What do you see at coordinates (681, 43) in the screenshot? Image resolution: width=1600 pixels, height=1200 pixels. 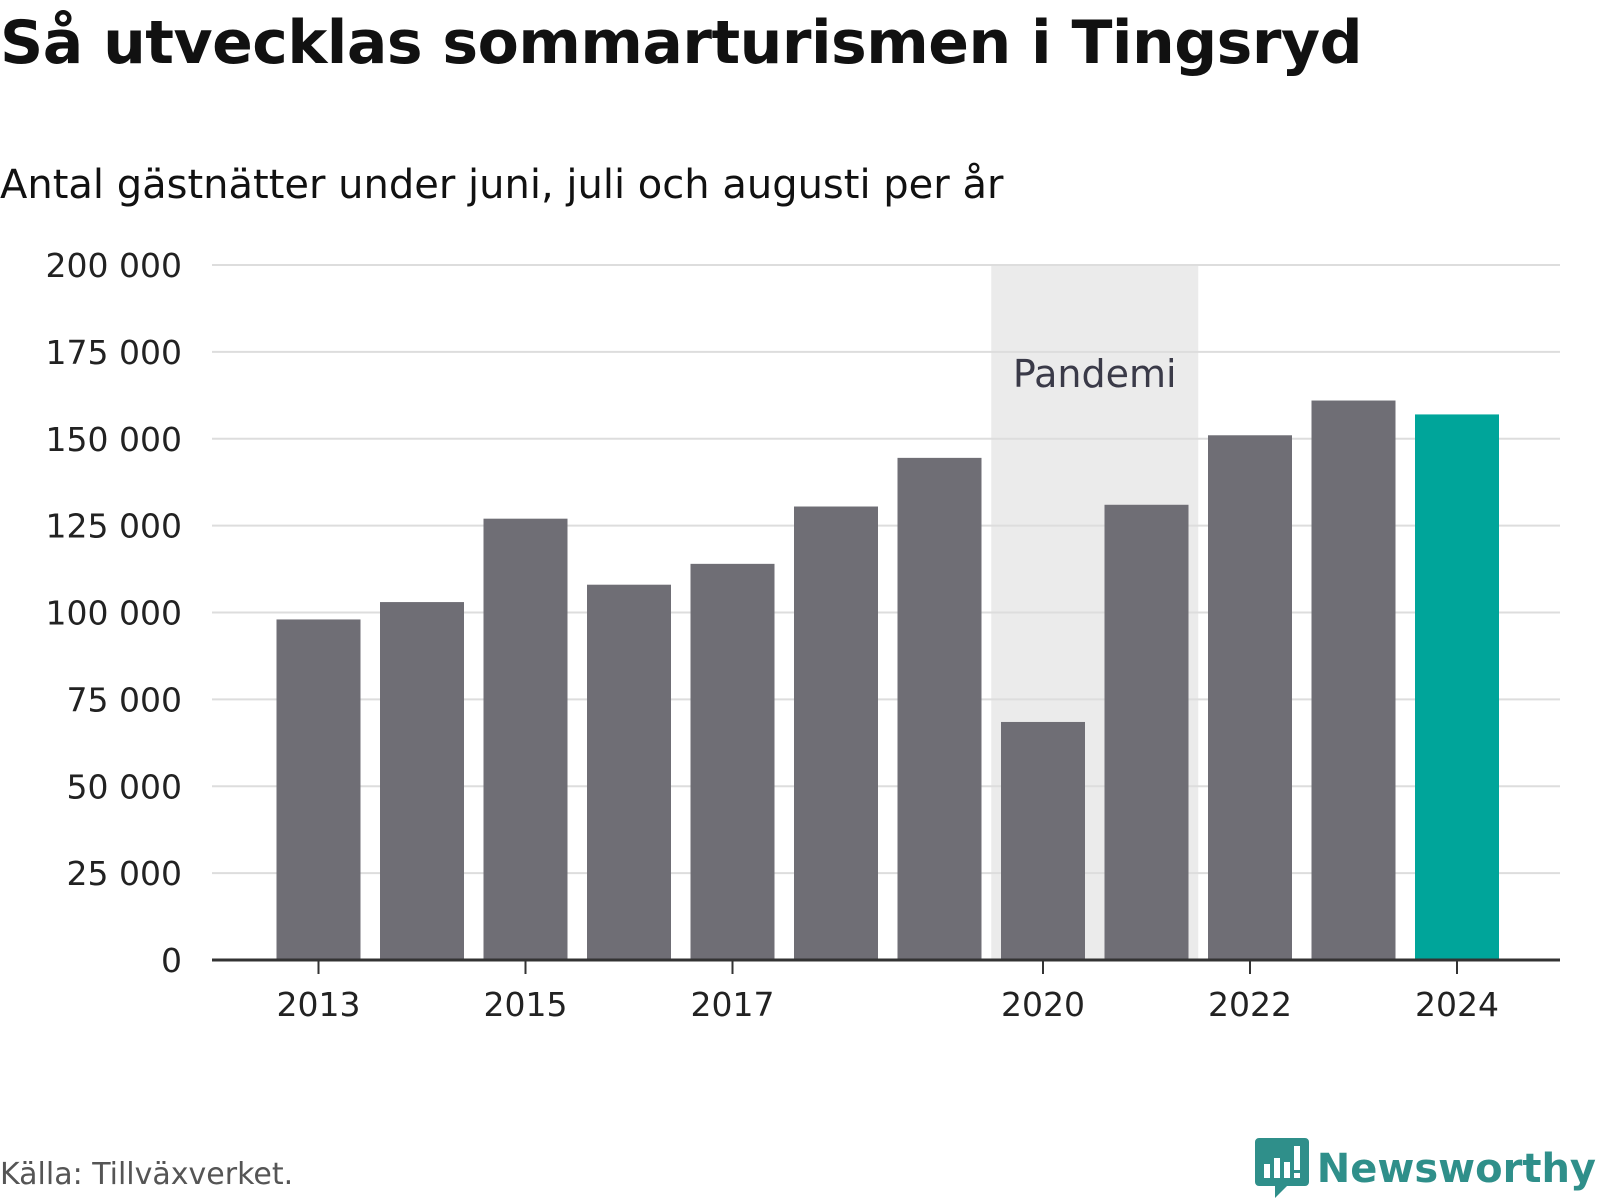 I see `chart-title: Så utvecklas sommarturismen i Tingsryd` at bounding box center [681, 43].